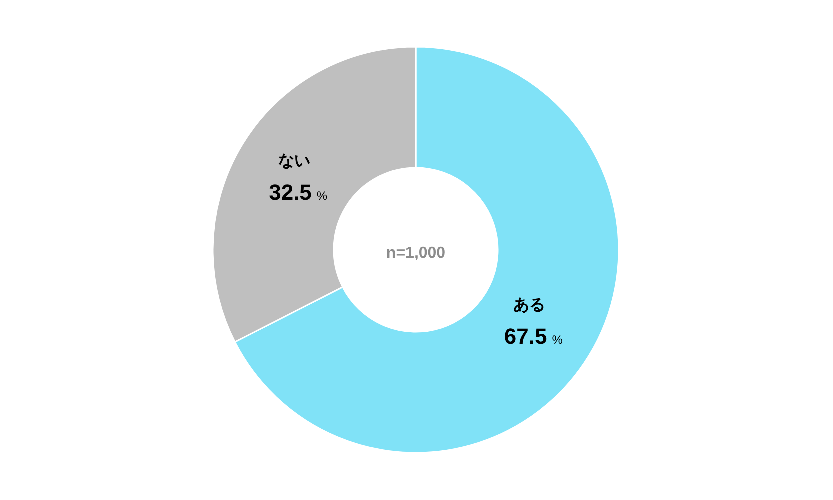 This screenshot has width=833, height=500. I want to click on data-label: 67.5%, so click(534, 337).